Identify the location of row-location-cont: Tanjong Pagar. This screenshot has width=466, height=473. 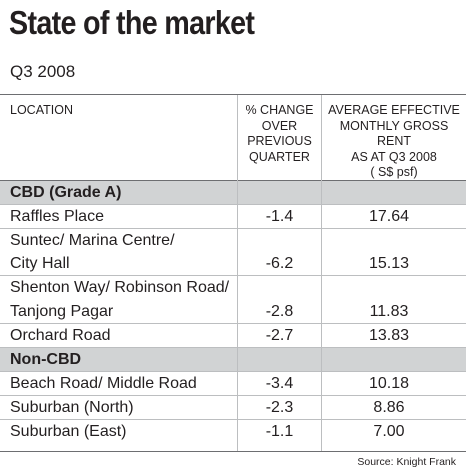
(62, 311).